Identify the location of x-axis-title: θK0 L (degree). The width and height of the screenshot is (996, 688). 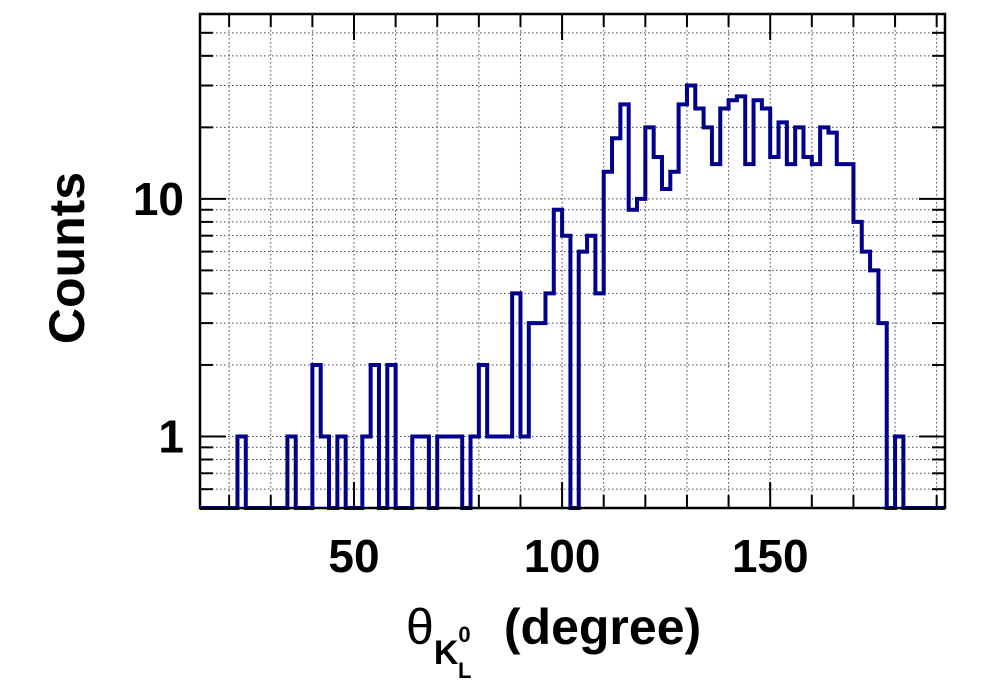
(553, 641).